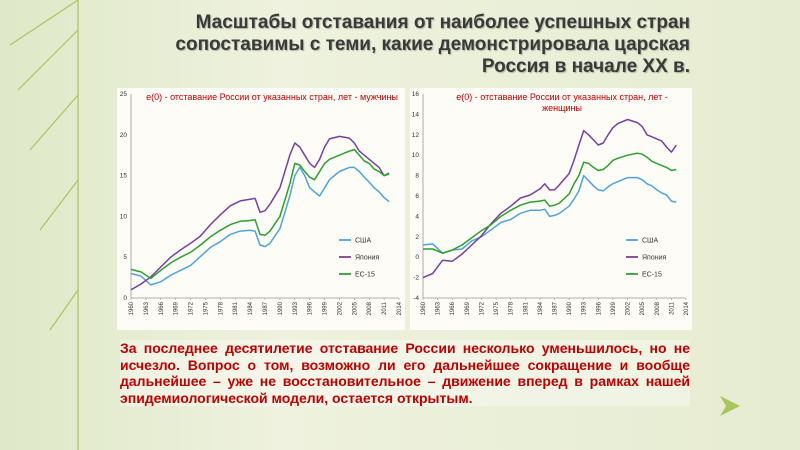 Image resolution: width=800 pixels, height=450 pixels. Describe the element at coordinates (385, 308) in the screenshot. I see `men-x-tick-label: 2011` at that location.